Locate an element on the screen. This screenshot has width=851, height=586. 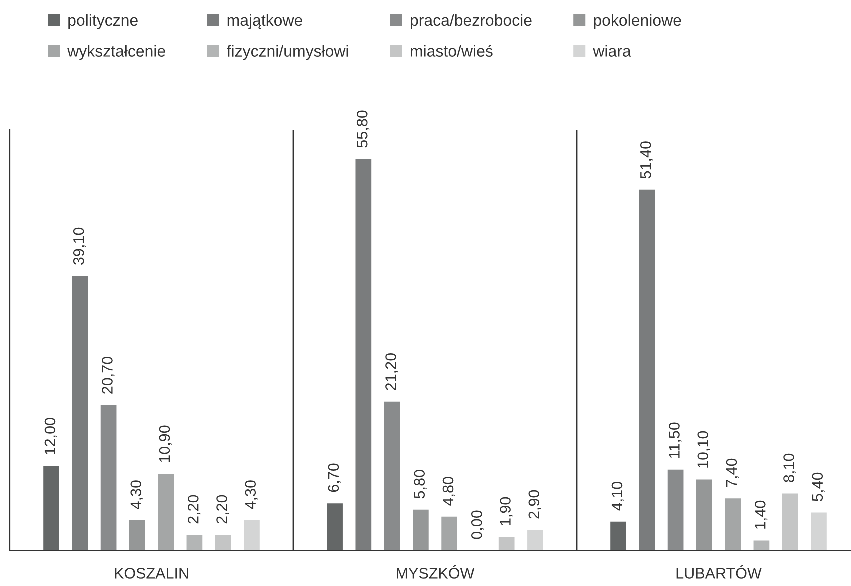
data-label: 10,90 is located at coordinates (165, 444).